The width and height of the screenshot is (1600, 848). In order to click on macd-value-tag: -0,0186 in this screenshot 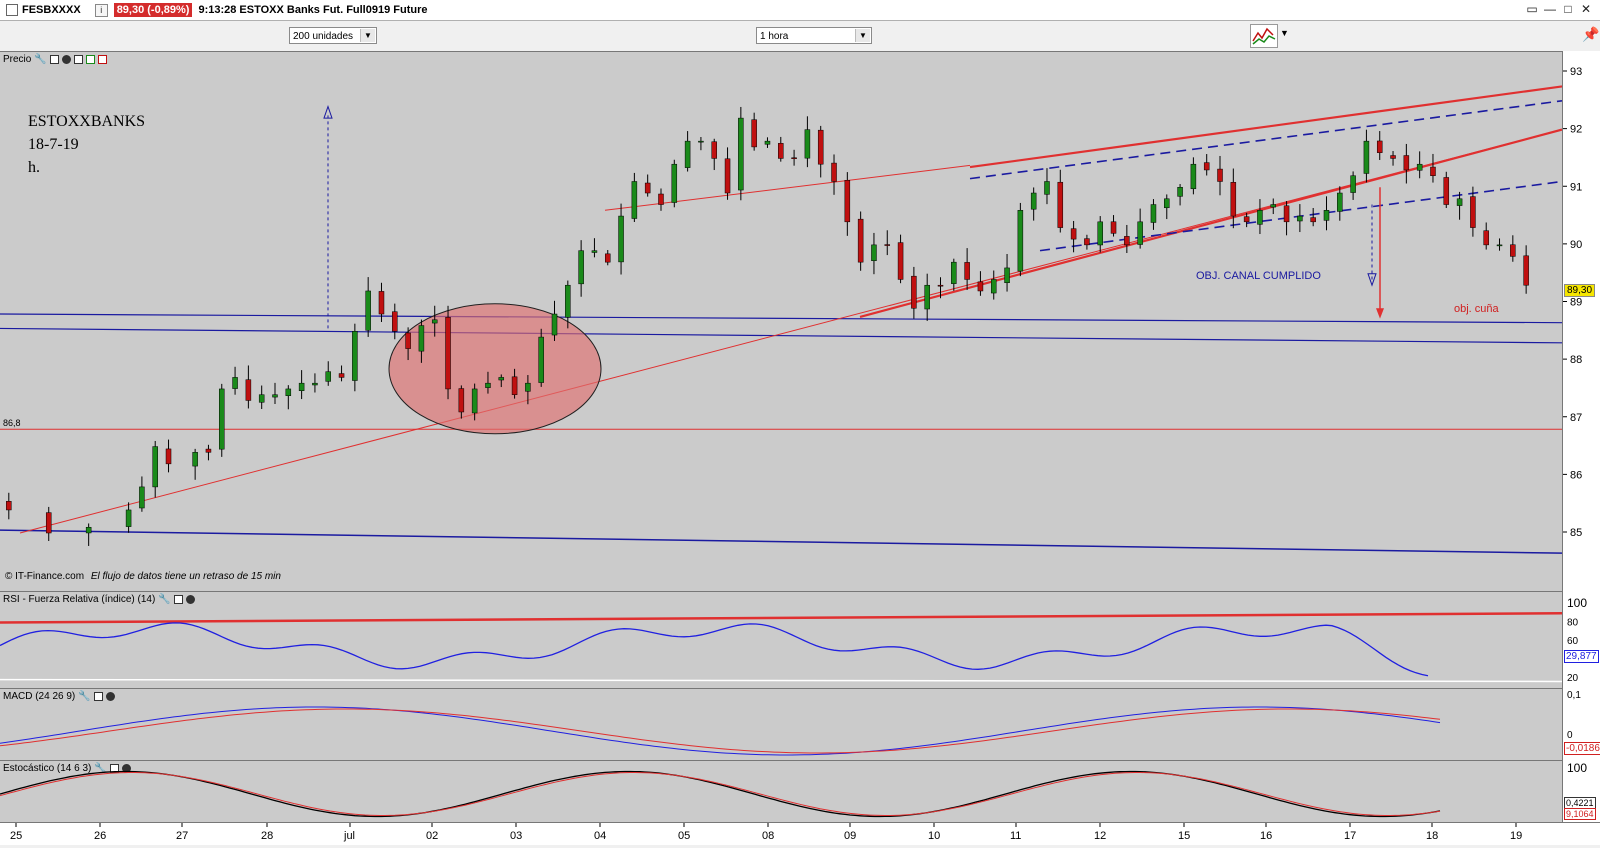, I will do `click(1582, 748)`.